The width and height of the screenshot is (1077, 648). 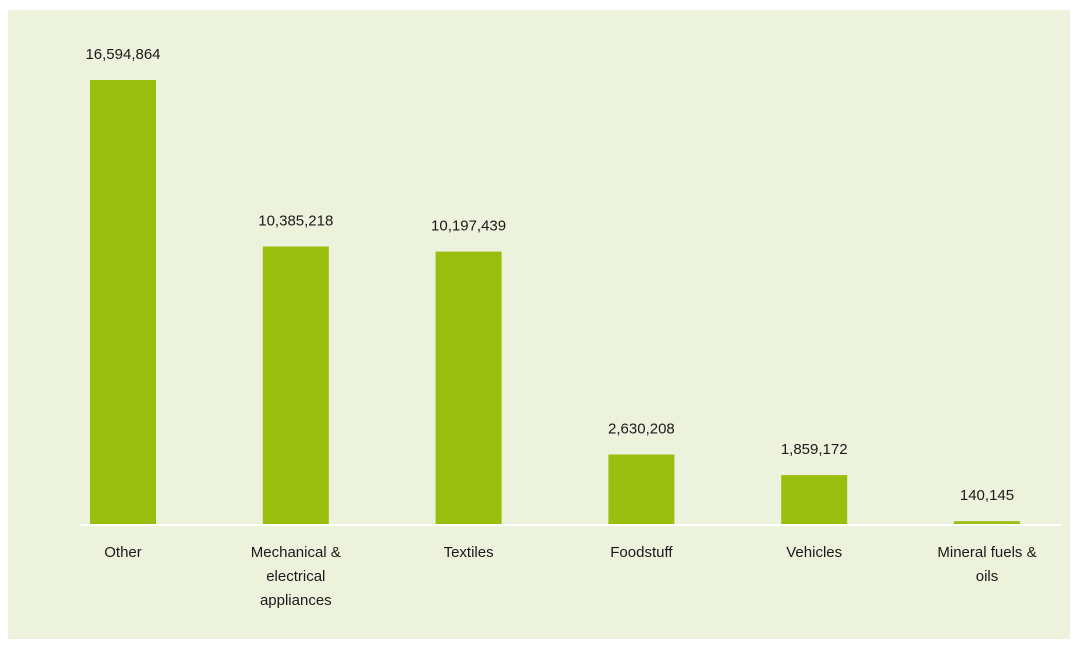 I want to click on category-label-line: Foodstuff, so click(x=641, y=552).